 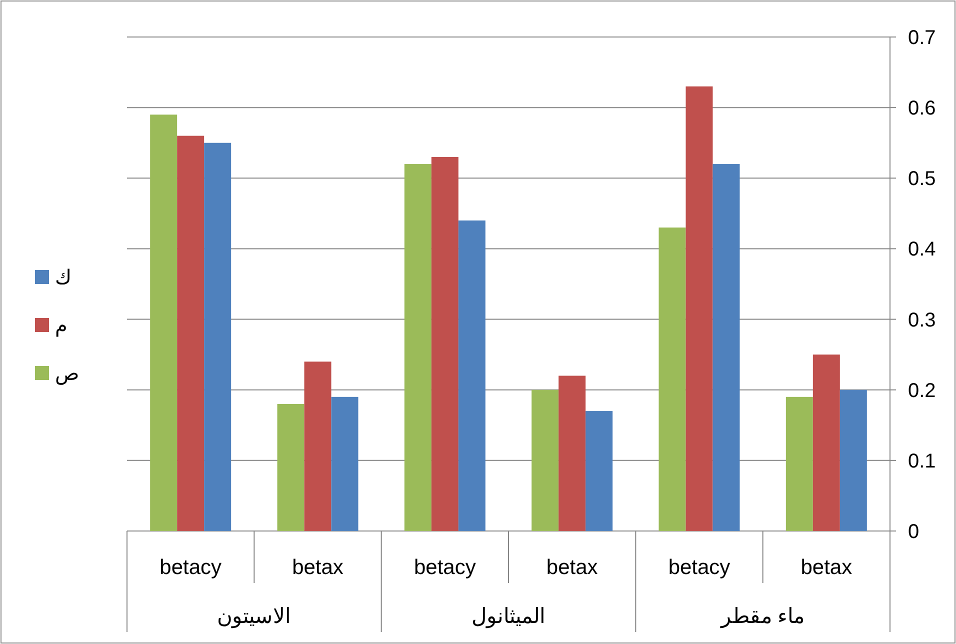 I want to click on y-tick-label: 0.6, so click(x=922, y=109).